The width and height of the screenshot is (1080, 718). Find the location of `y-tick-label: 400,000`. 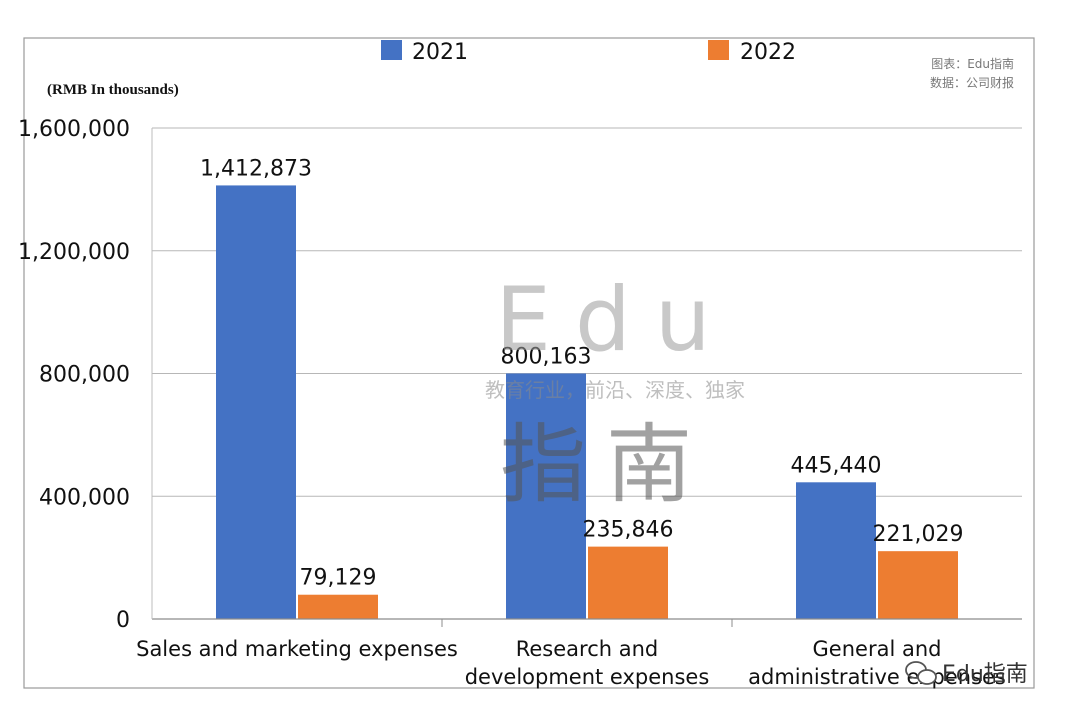

y-tick-label: 400,000 is located at coordinates (84, 497).